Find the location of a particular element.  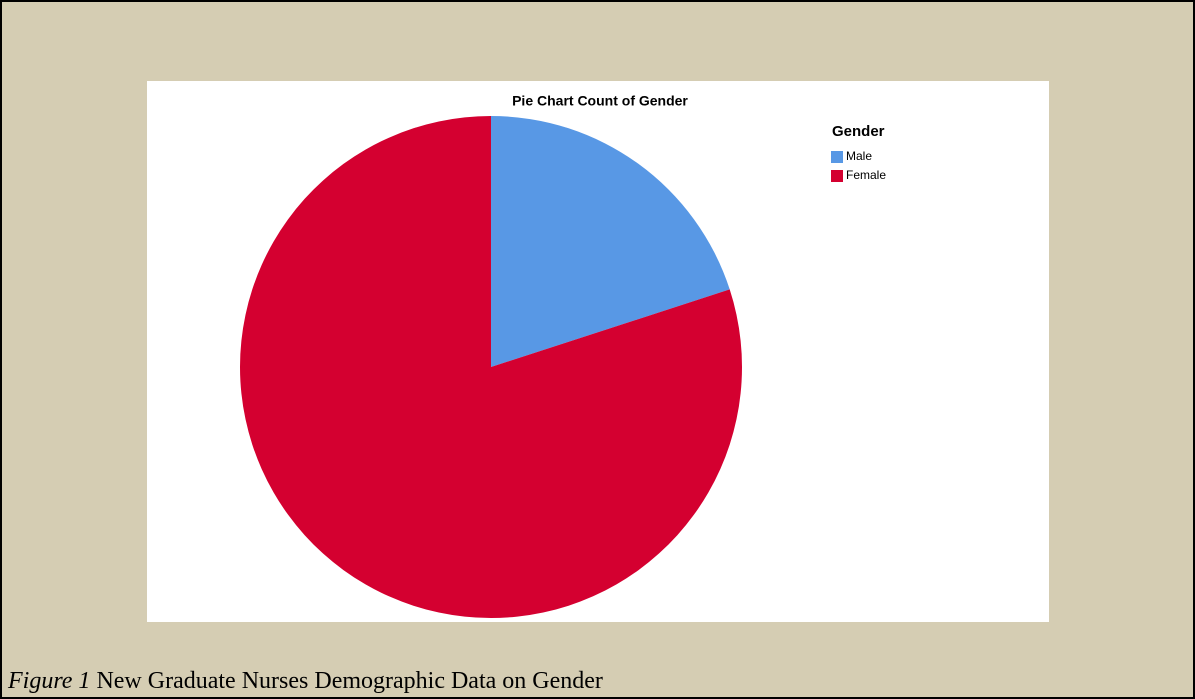

pie-slice is located at coordinates (610, 241).